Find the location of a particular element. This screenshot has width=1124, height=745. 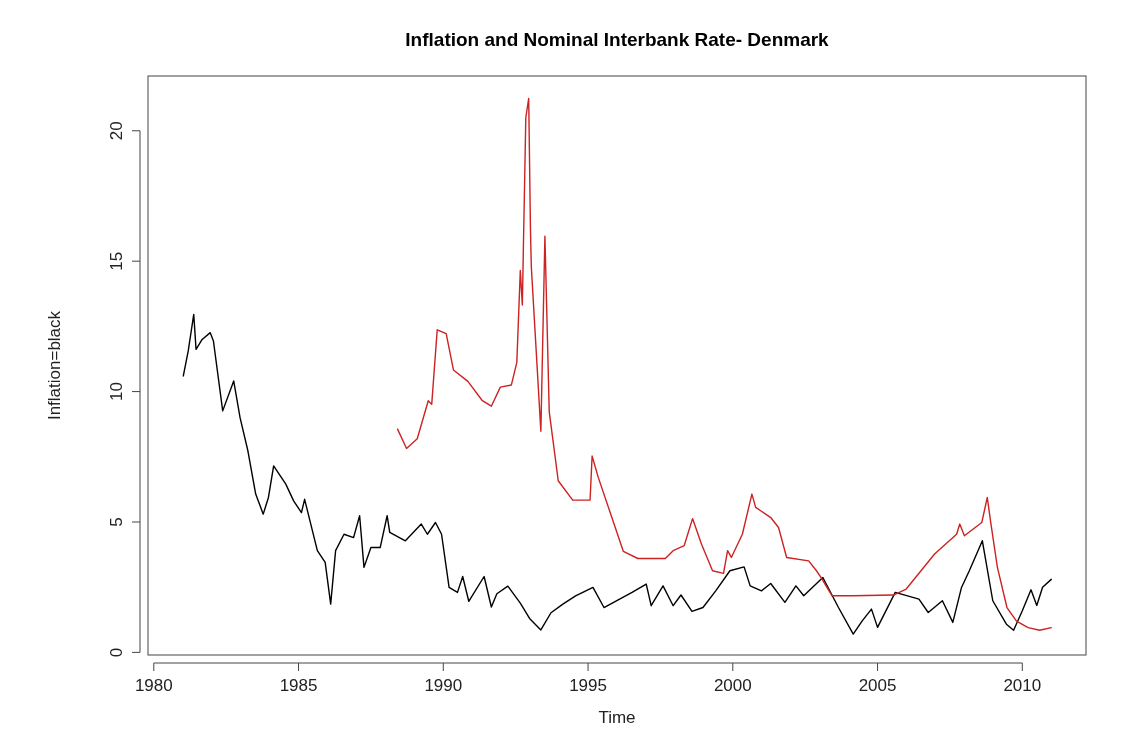

x-tick-label: 2005 is located at coordinates (877, 685).